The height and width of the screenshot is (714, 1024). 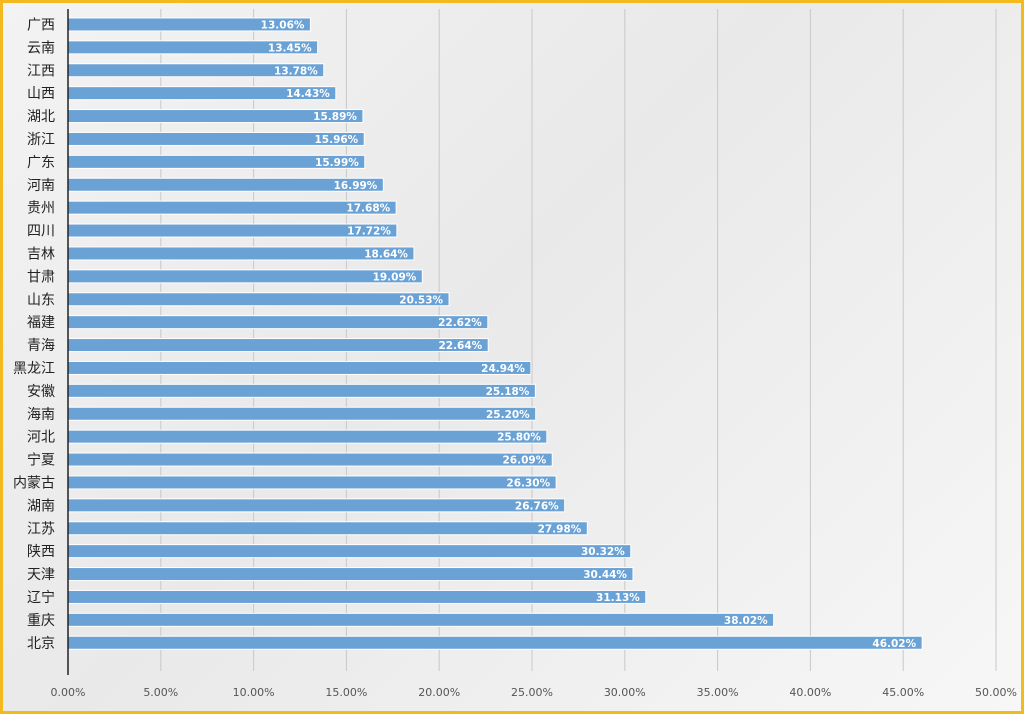 I want to click on category-label: 黑龙江, so click(x=34, y=369).